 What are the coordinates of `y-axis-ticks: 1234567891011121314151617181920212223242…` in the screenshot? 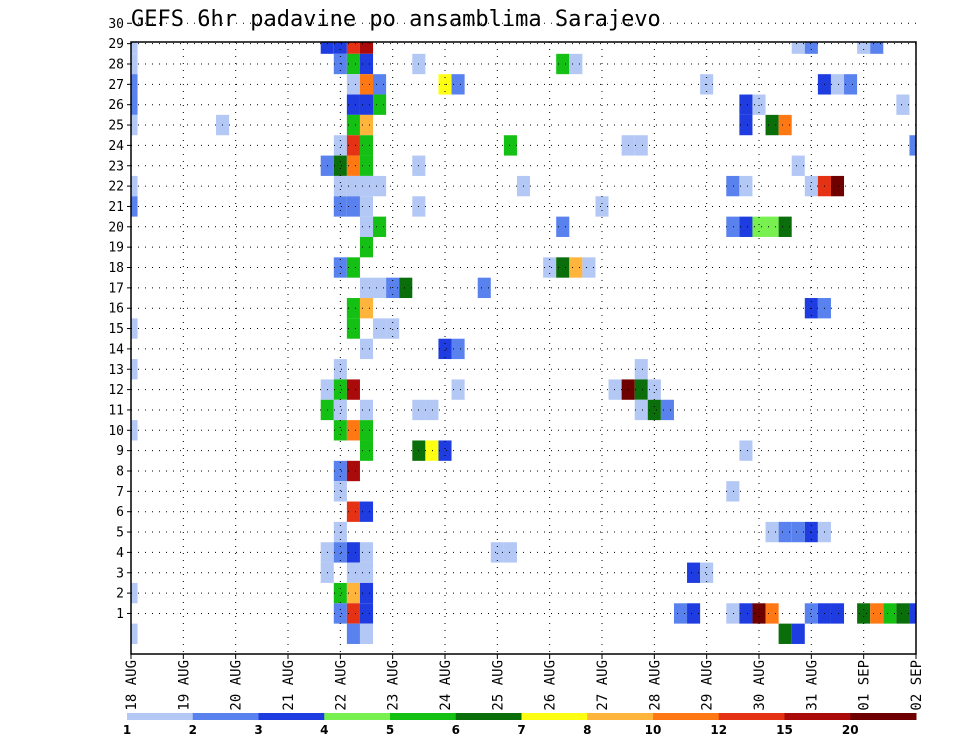 It's located at (119, 319).